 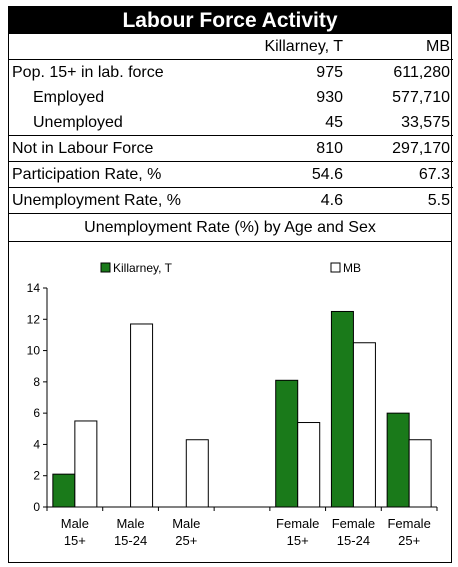 I want to click on y-tick-label: 8, so click(x=36, y=382).